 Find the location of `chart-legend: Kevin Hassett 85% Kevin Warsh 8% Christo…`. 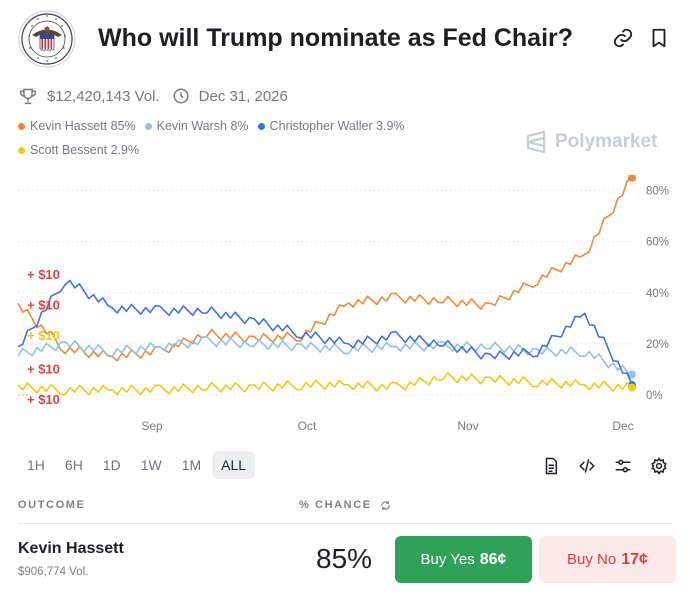

chart-legend: Kevin Hassett 85% Kevin Warsh 8% Christo… is located at coordinates (216, 126).